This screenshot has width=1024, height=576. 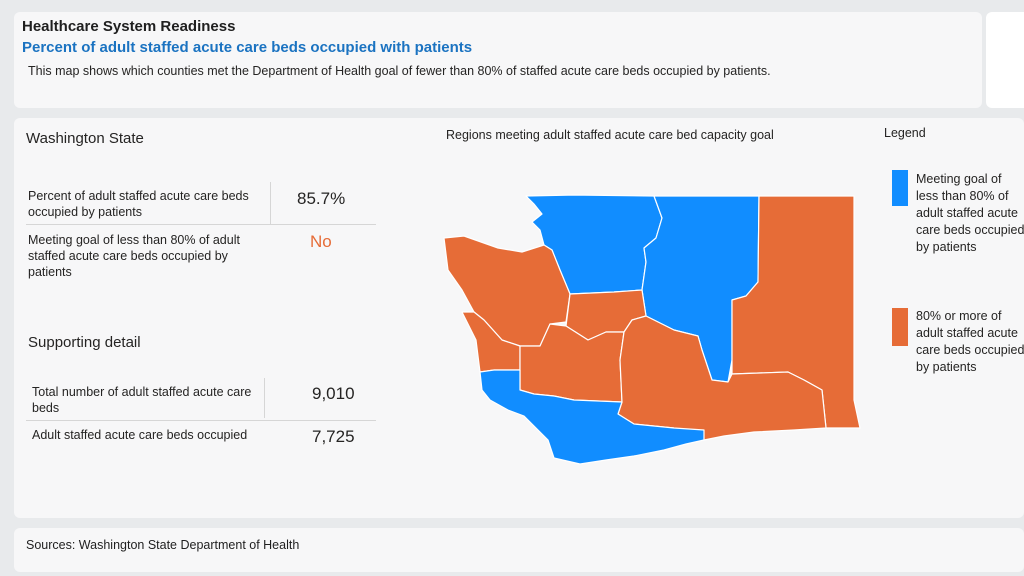 I want to click on map-region-southwest, so click(x=592, y=417).